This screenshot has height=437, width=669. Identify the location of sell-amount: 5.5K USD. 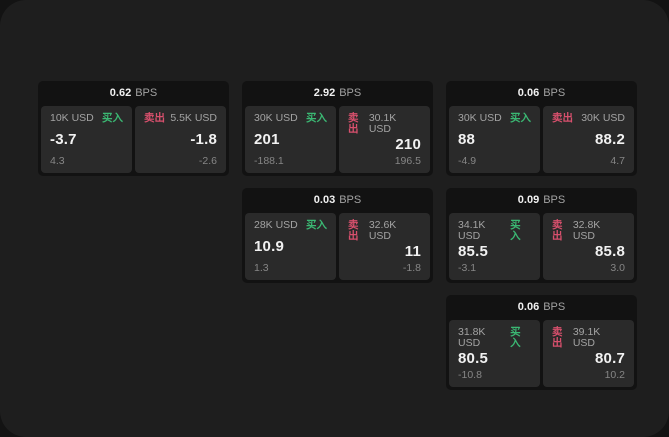
(193, 118).